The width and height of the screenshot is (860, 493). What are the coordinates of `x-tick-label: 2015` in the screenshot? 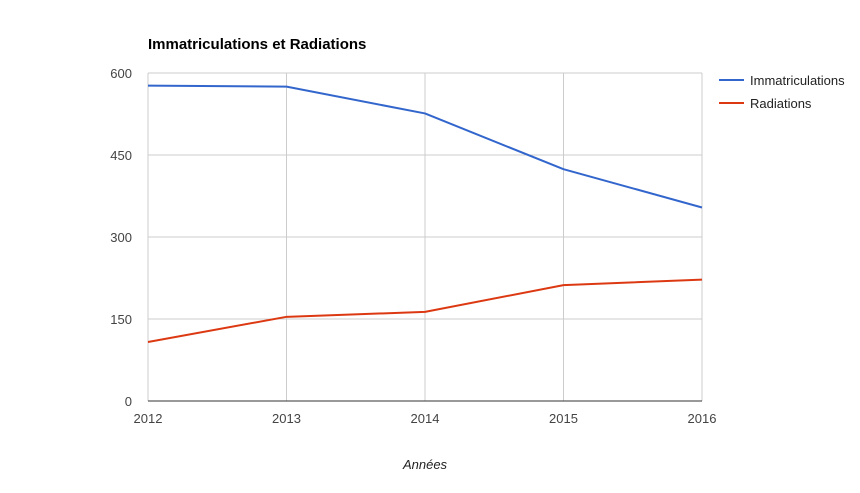 It's located at (563, 418).